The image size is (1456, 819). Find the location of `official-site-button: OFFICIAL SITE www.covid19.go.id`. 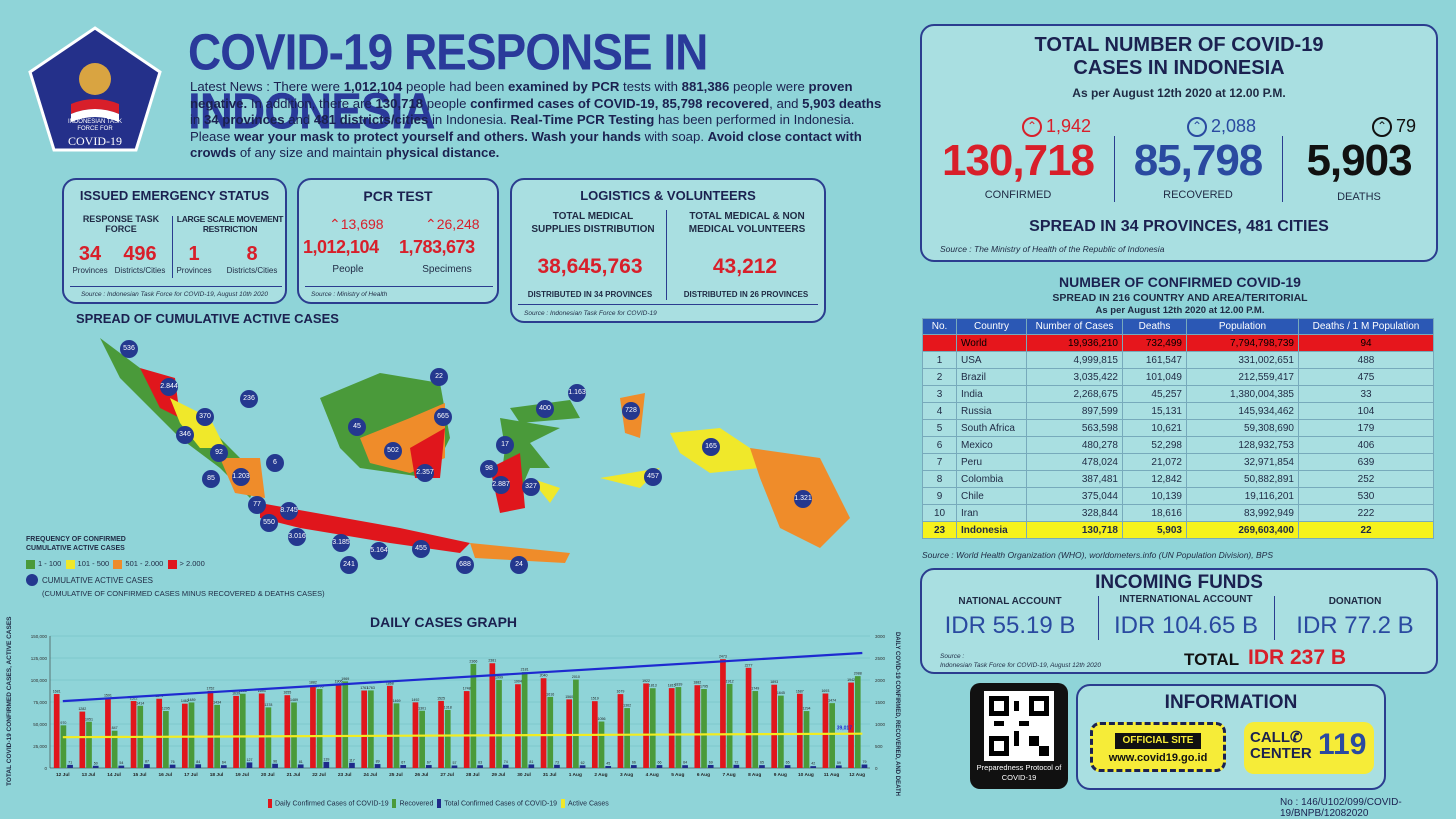

official-site-button: OFFICIAL SITE www.covid19.go.id is located at coordinates (1158, 747).